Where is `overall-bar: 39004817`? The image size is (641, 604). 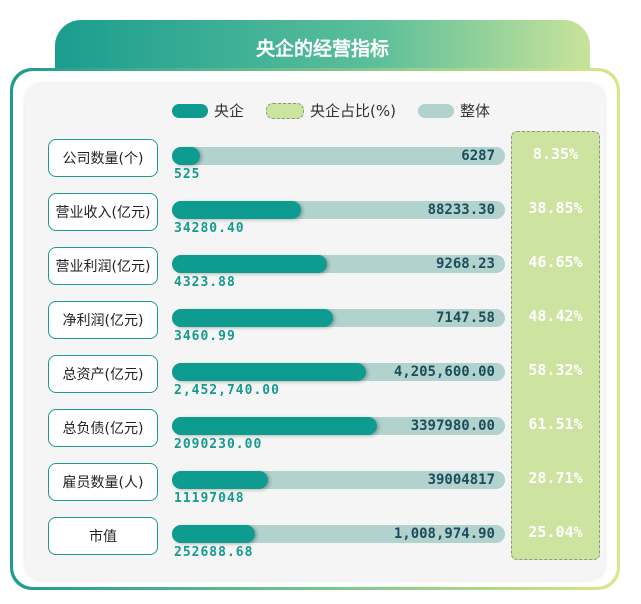 overall-bar: 39004817 is located at coordinates (338, 480).